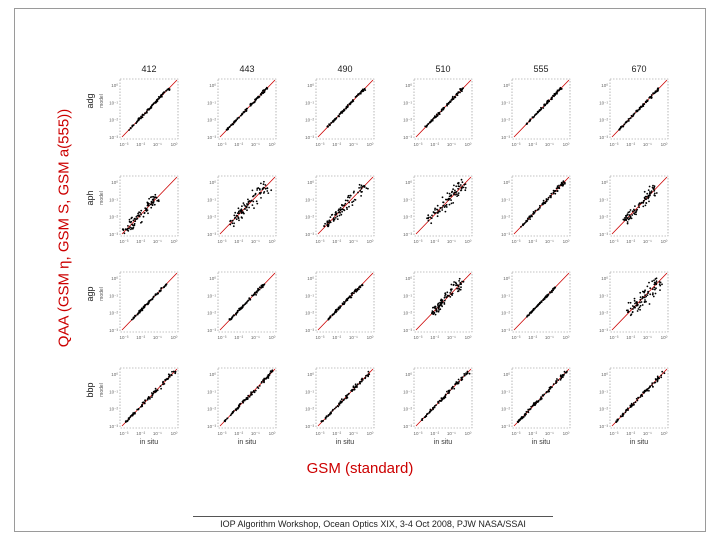 The image size is (720, 540). What do you see at coordinates (516, 241) in the screenshot?
I see `x-tick-aph-555-0: 10⁻³` at bounding box center [516, 241].